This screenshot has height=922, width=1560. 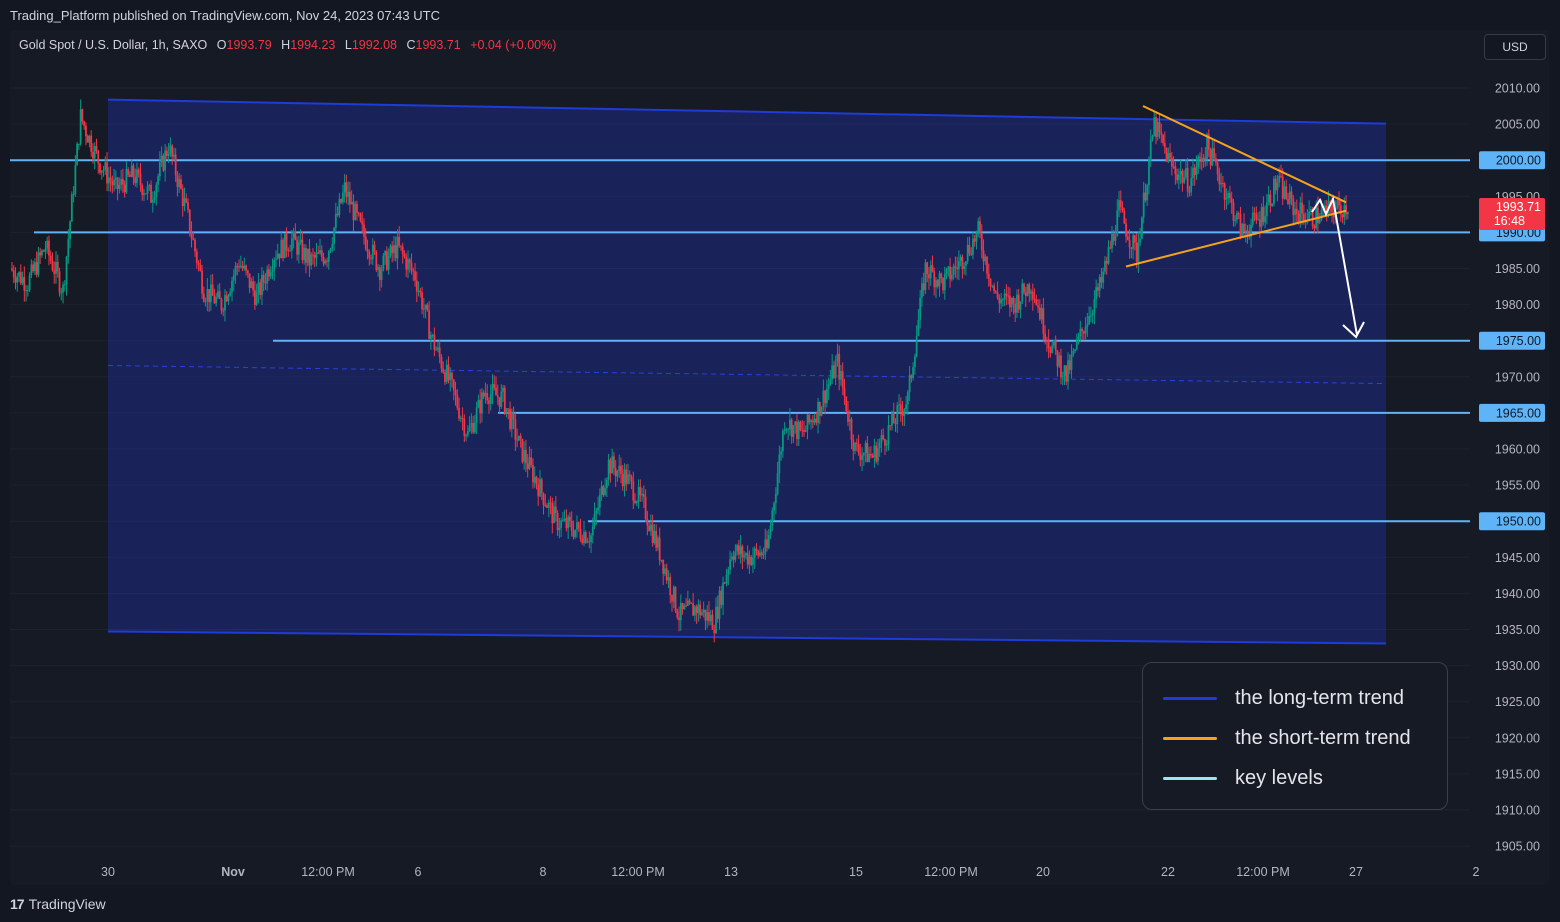 What do you see at coordinates (113, 45) in the screenshot?
I see `symbol-name: Gold Spot / U.S. Dollar, 1h, SAXO` at bounding box center [113, 45].